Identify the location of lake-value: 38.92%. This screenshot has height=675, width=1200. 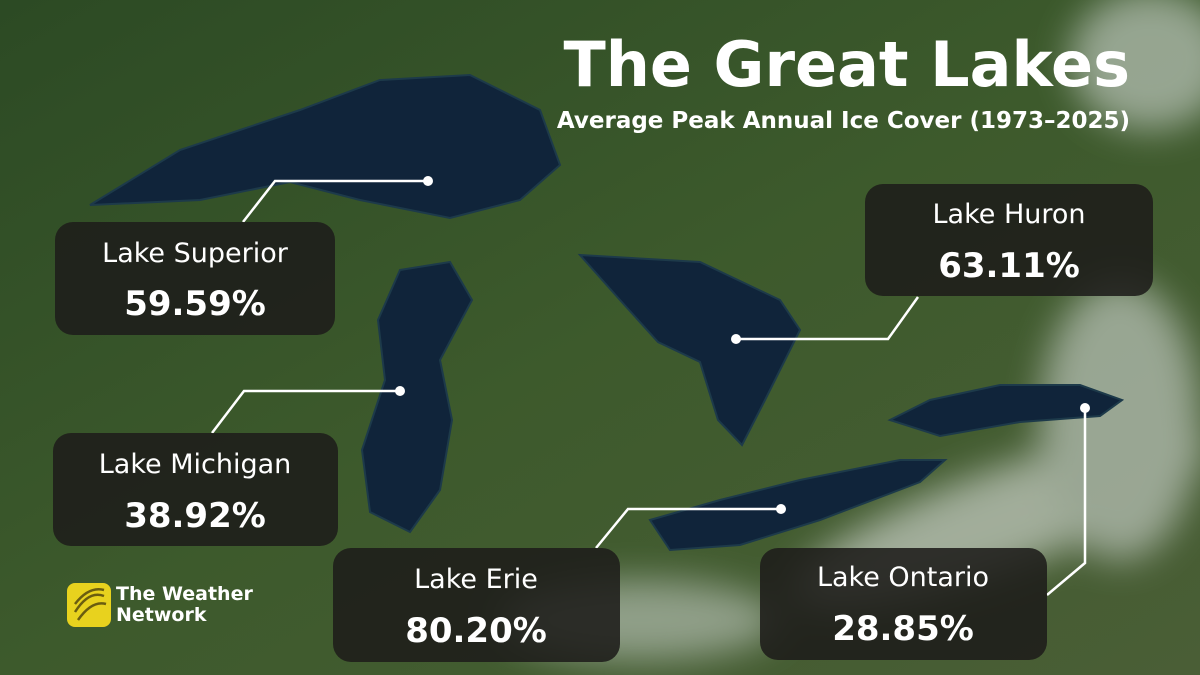
(195, 516).